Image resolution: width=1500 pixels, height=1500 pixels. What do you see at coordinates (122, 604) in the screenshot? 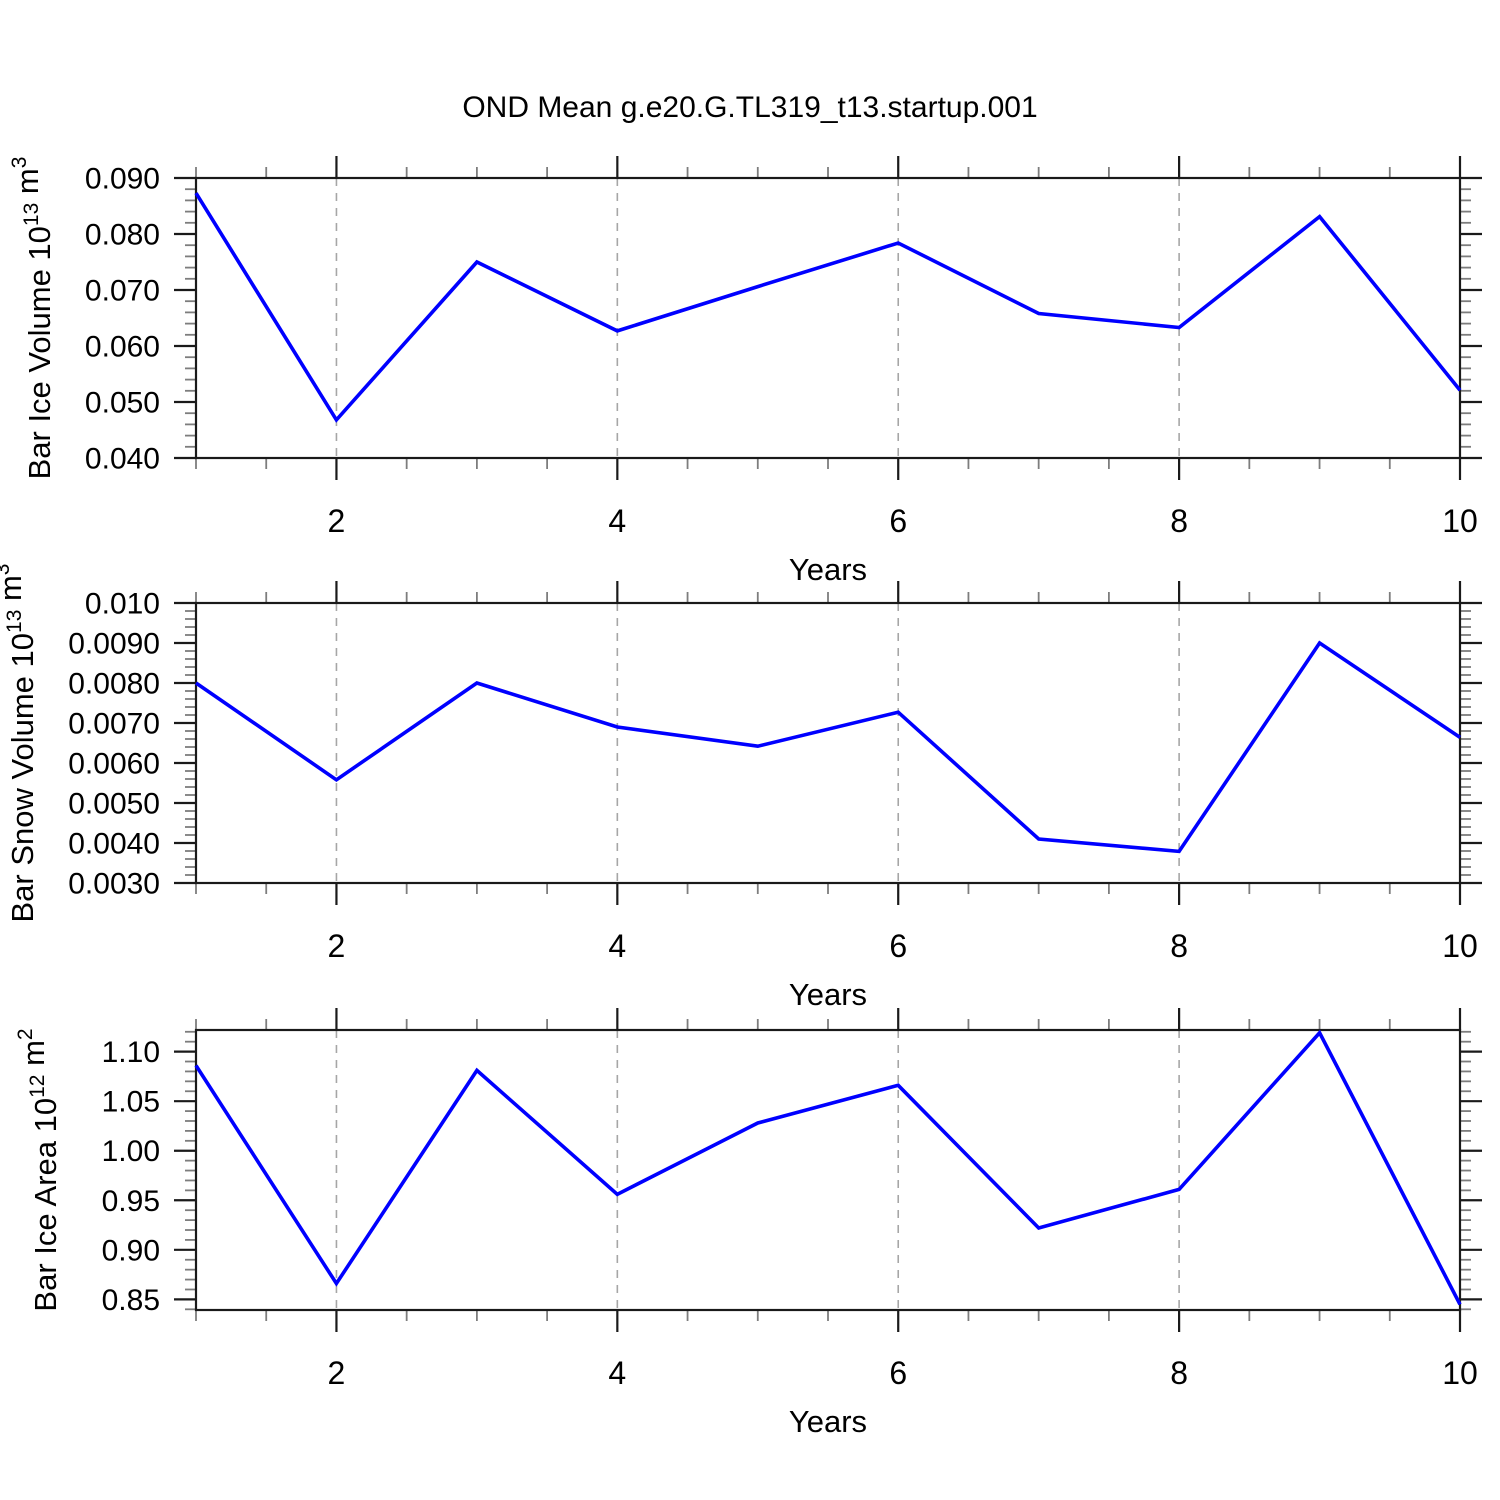
I see `y-tick-label: 0.010` at bounding box center [122, 604].